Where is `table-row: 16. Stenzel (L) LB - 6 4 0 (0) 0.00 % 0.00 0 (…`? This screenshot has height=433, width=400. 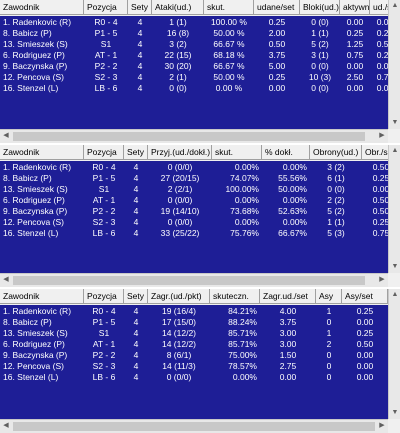
table-row: 16. Stenzel (L) LB - 6 4 0 (0) 0.00 % 0.00 0 (… is located at coordinates (194, 88).